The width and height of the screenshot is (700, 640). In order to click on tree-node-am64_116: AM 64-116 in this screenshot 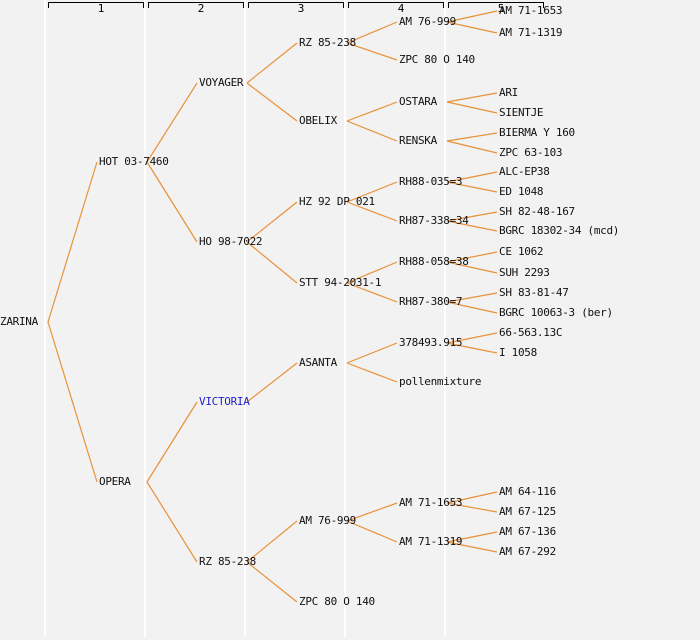, I will do `click(527, 491)`.